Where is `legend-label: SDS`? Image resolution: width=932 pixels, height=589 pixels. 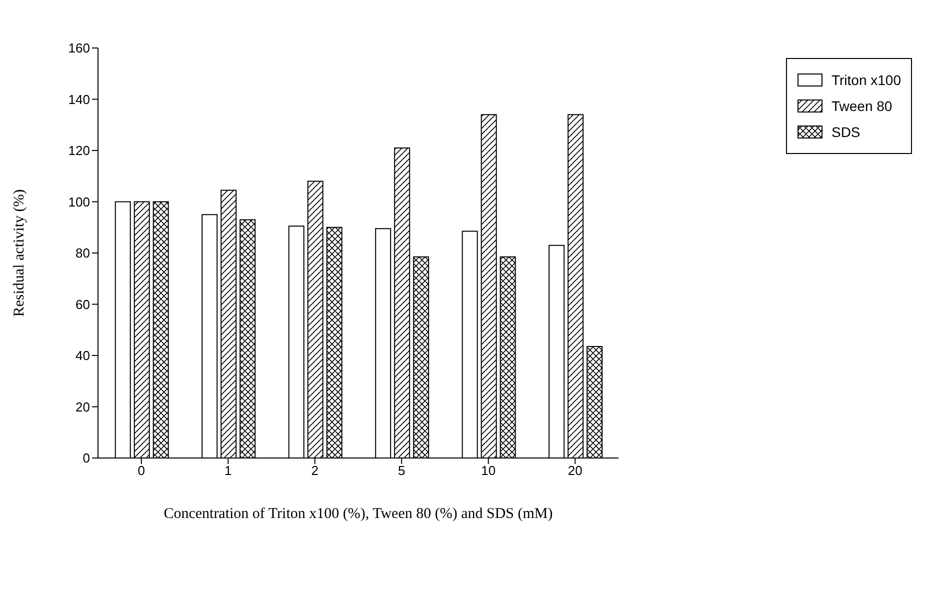
legend-label: SDS is located at coordinates (845, 132).